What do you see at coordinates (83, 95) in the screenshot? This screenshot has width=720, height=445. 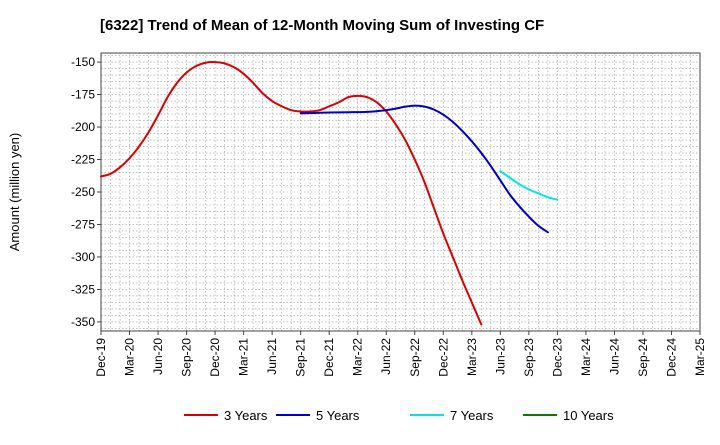 I see `y-tick-label: -175` at bounding box center [83, 95].